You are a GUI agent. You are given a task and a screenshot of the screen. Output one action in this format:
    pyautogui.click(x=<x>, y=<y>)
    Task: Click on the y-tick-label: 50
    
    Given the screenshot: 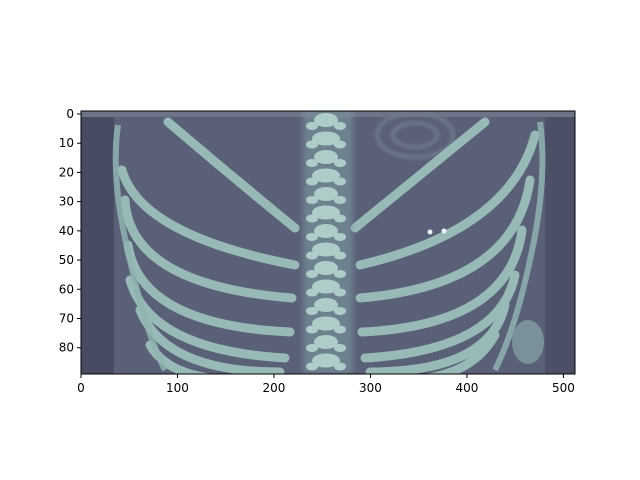 What is the action you would take?
    pyautogui.click(x=66, y=260)
    